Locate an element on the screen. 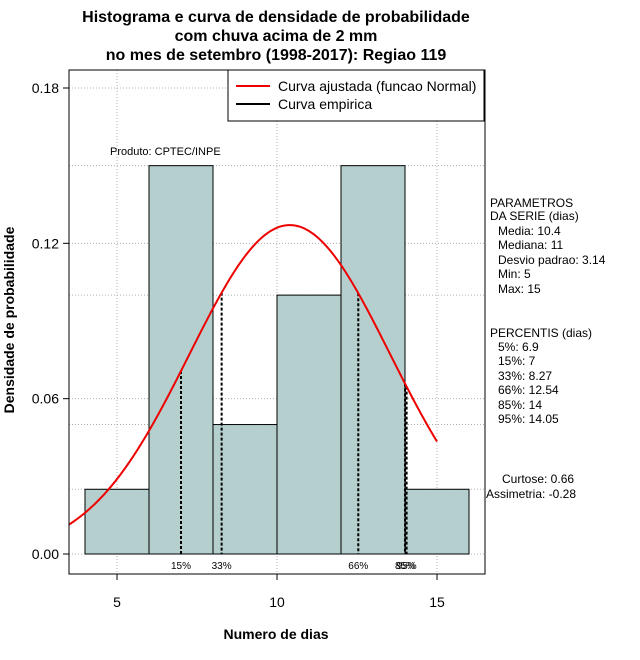 The width and height of the screenshot is (640, 660). param-min: Min: 5 is located at coordinates (514, 274).